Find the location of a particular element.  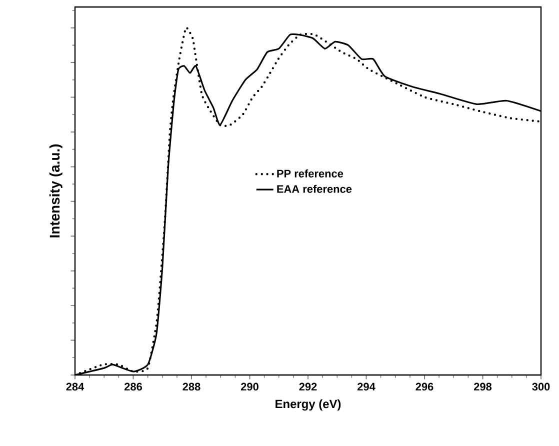

x-tick-label: 284 is located at coordinates (75, 386).